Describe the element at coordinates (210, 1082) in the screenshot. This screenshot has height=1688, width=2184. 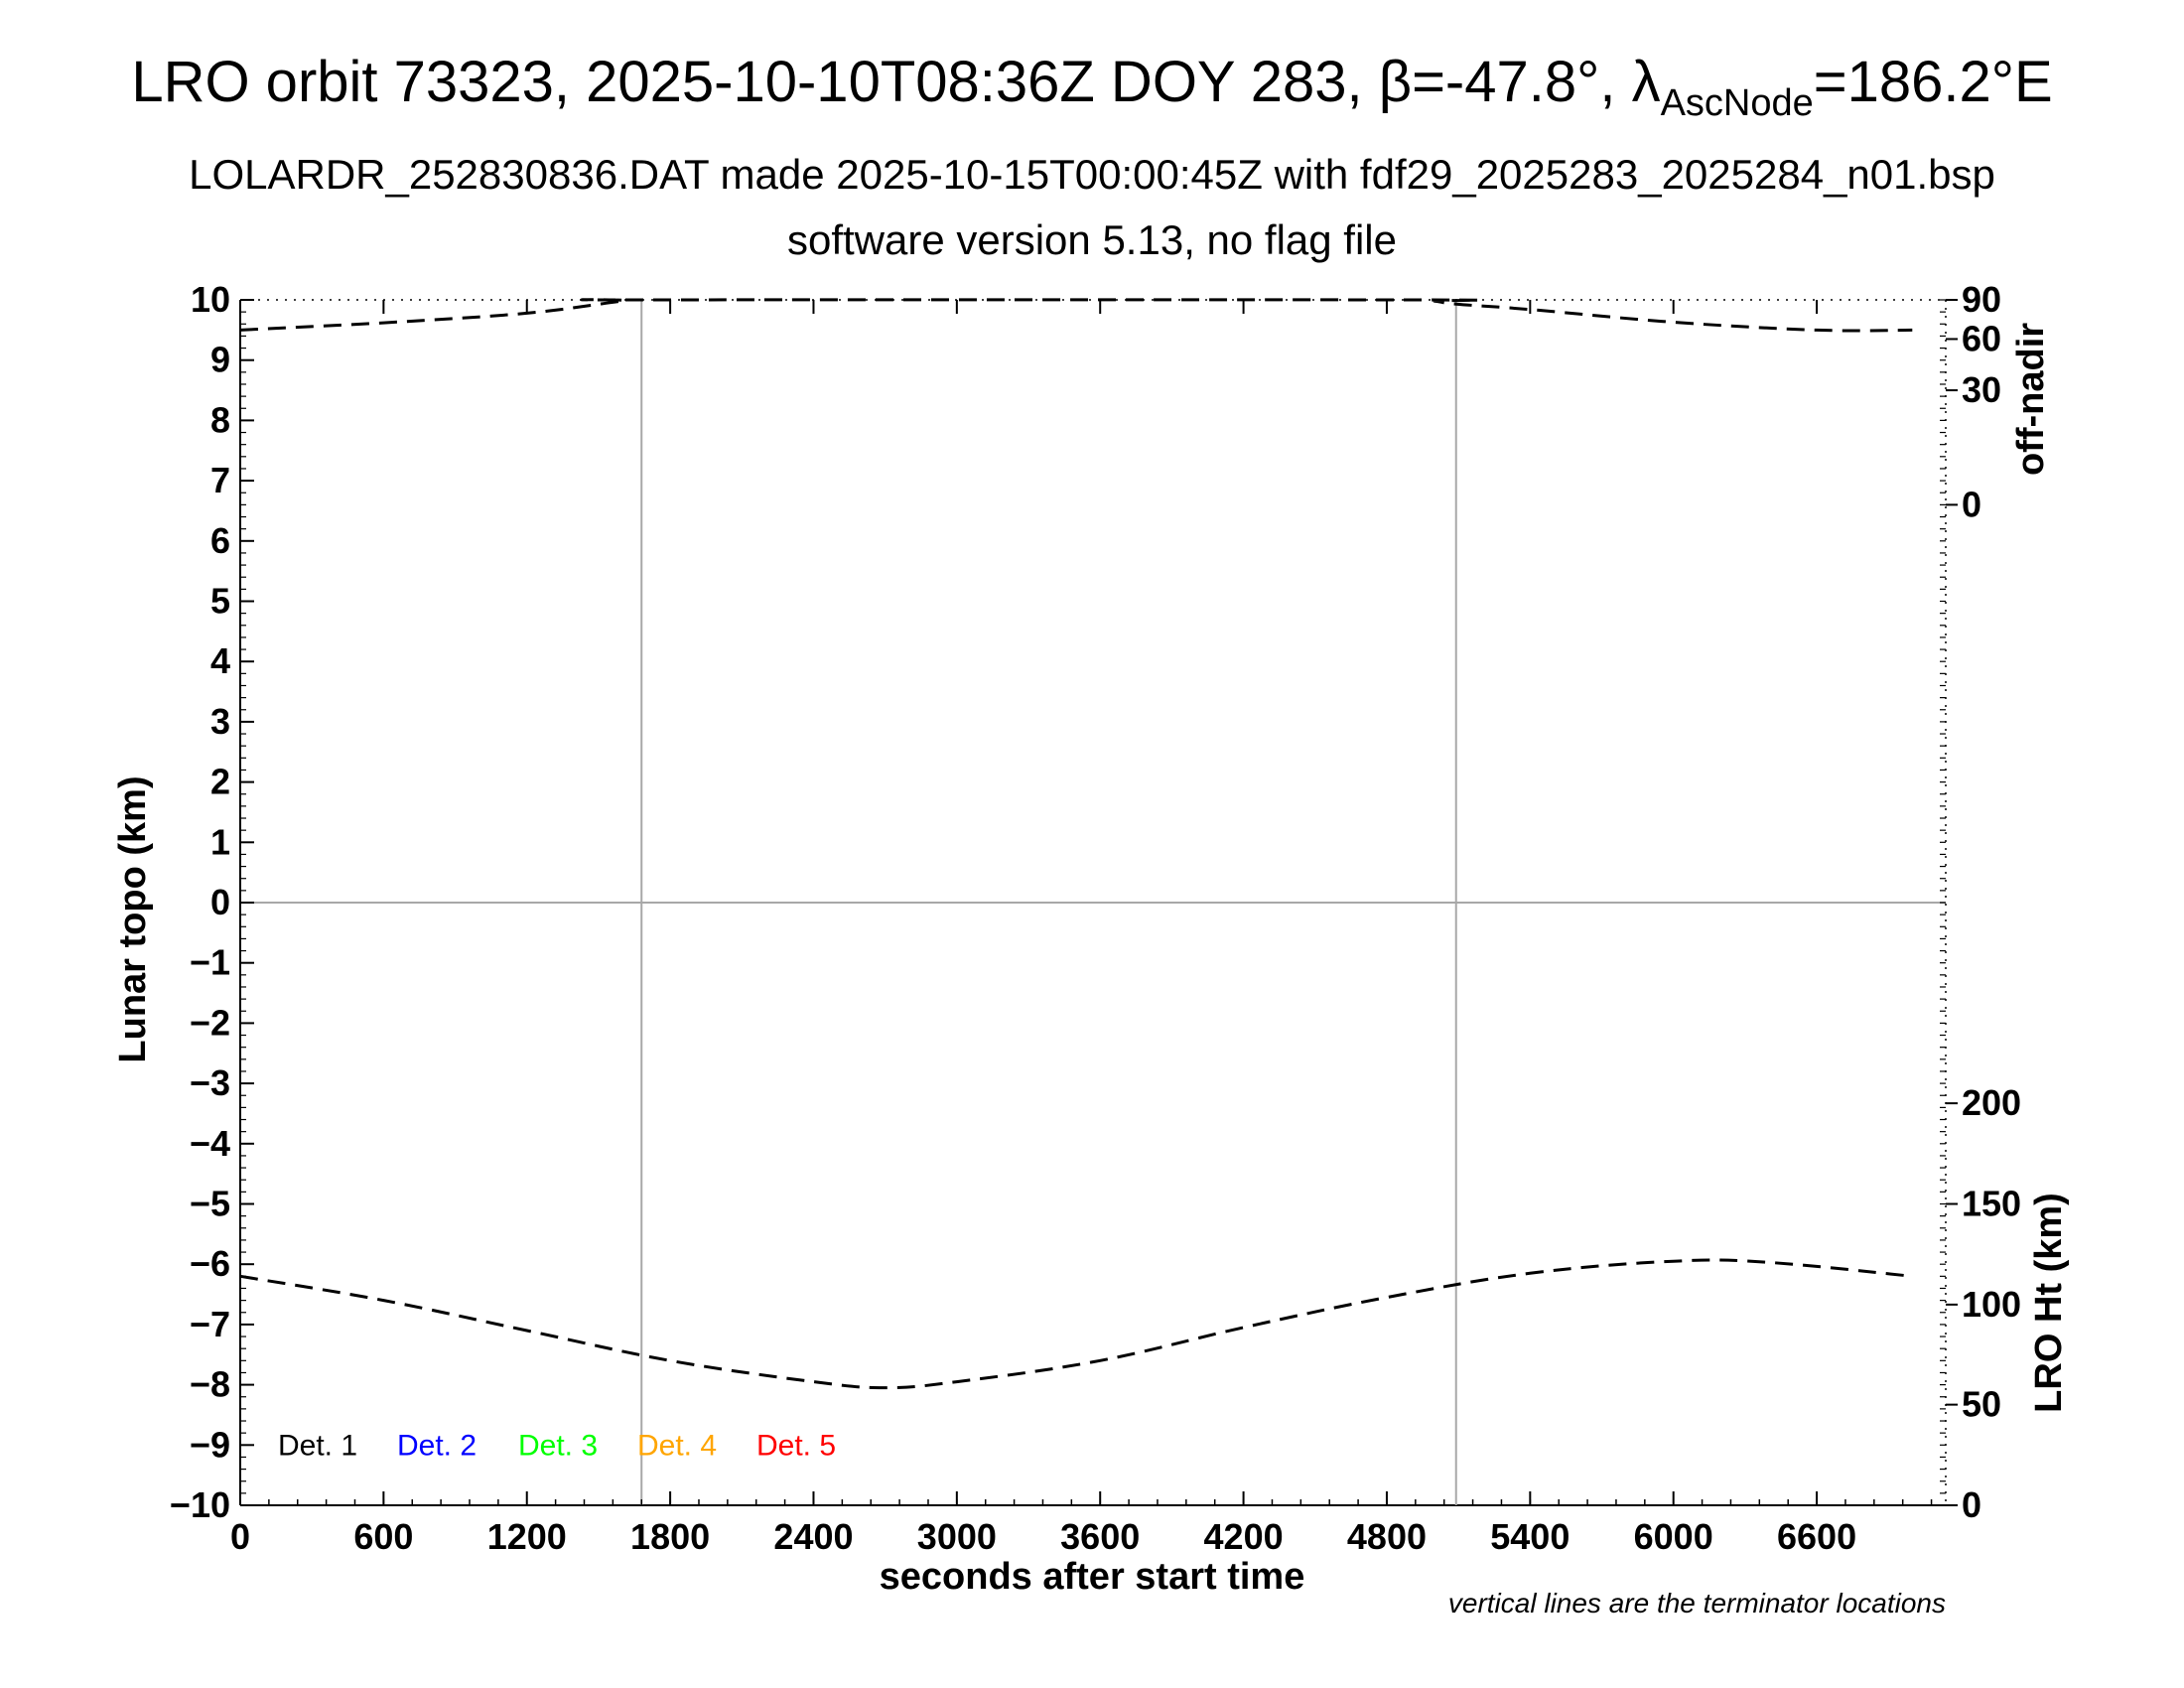
I see `y-tick-label: −3` at that location.